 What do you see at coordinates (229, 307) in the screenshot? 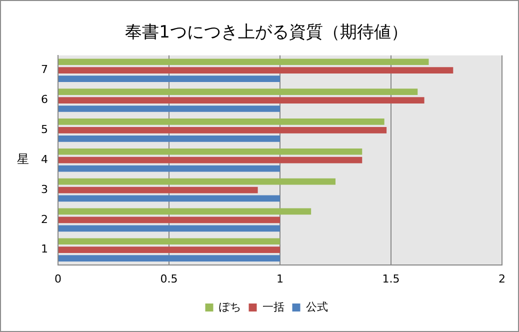
I see `legend-label: ぽち` at bounding box center [229, 307].